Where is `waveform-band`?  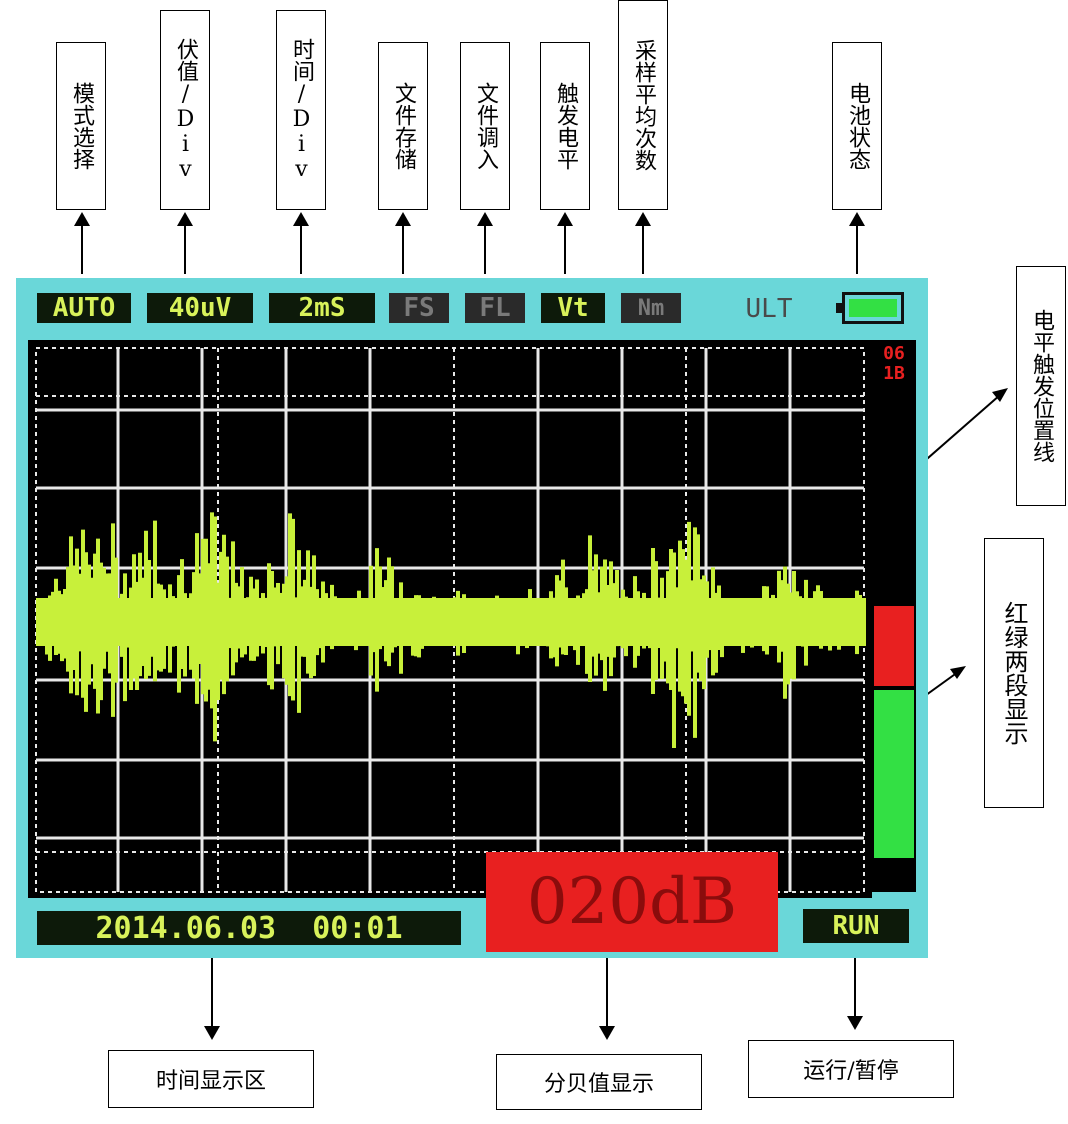
waveform-band is located at coordinates (451, 622).